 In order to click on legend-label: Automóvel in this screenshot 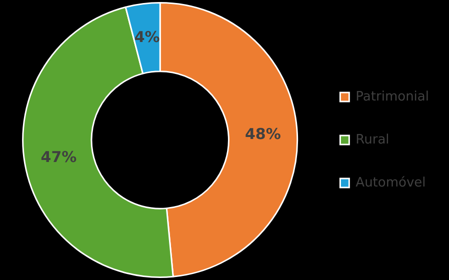, I will do `click(391, 182)`.